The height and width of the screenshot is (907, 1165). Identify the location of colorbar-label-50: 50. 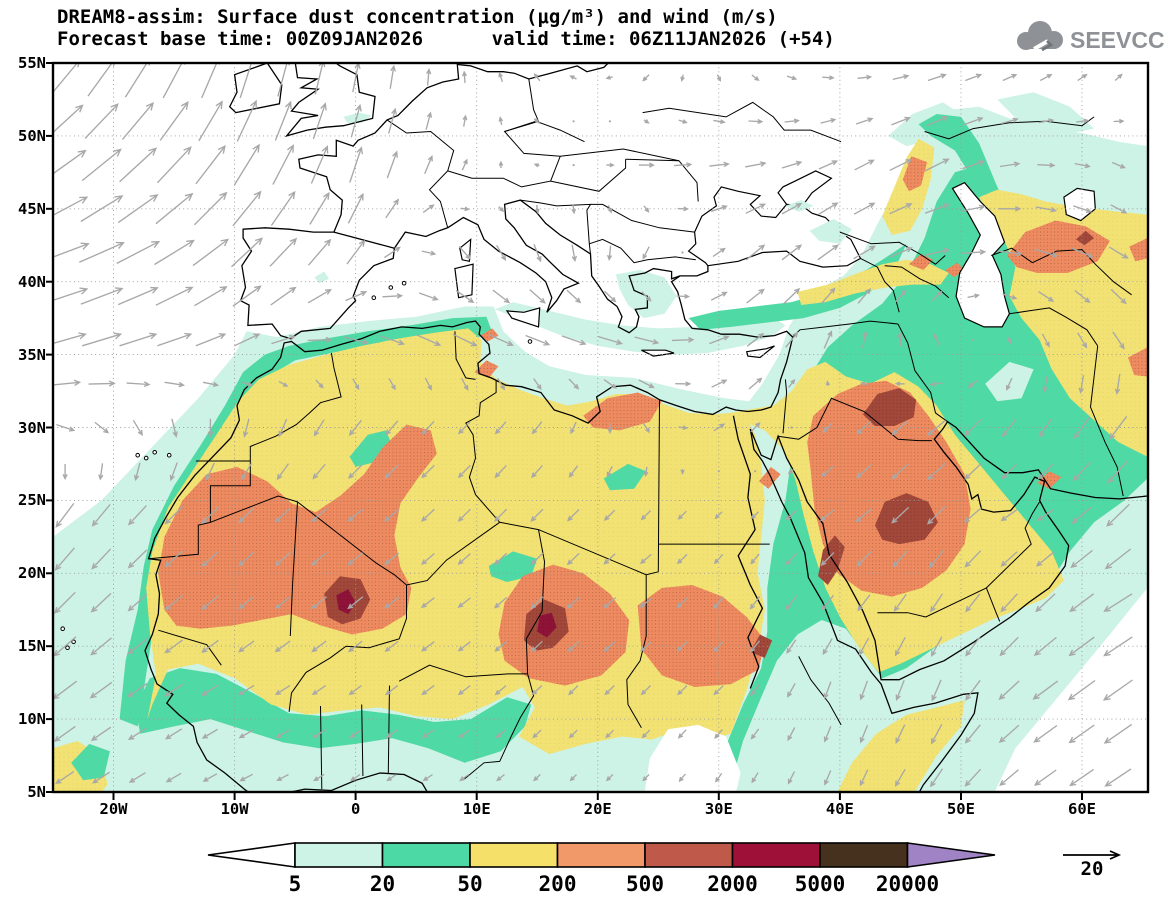
(470, 884).